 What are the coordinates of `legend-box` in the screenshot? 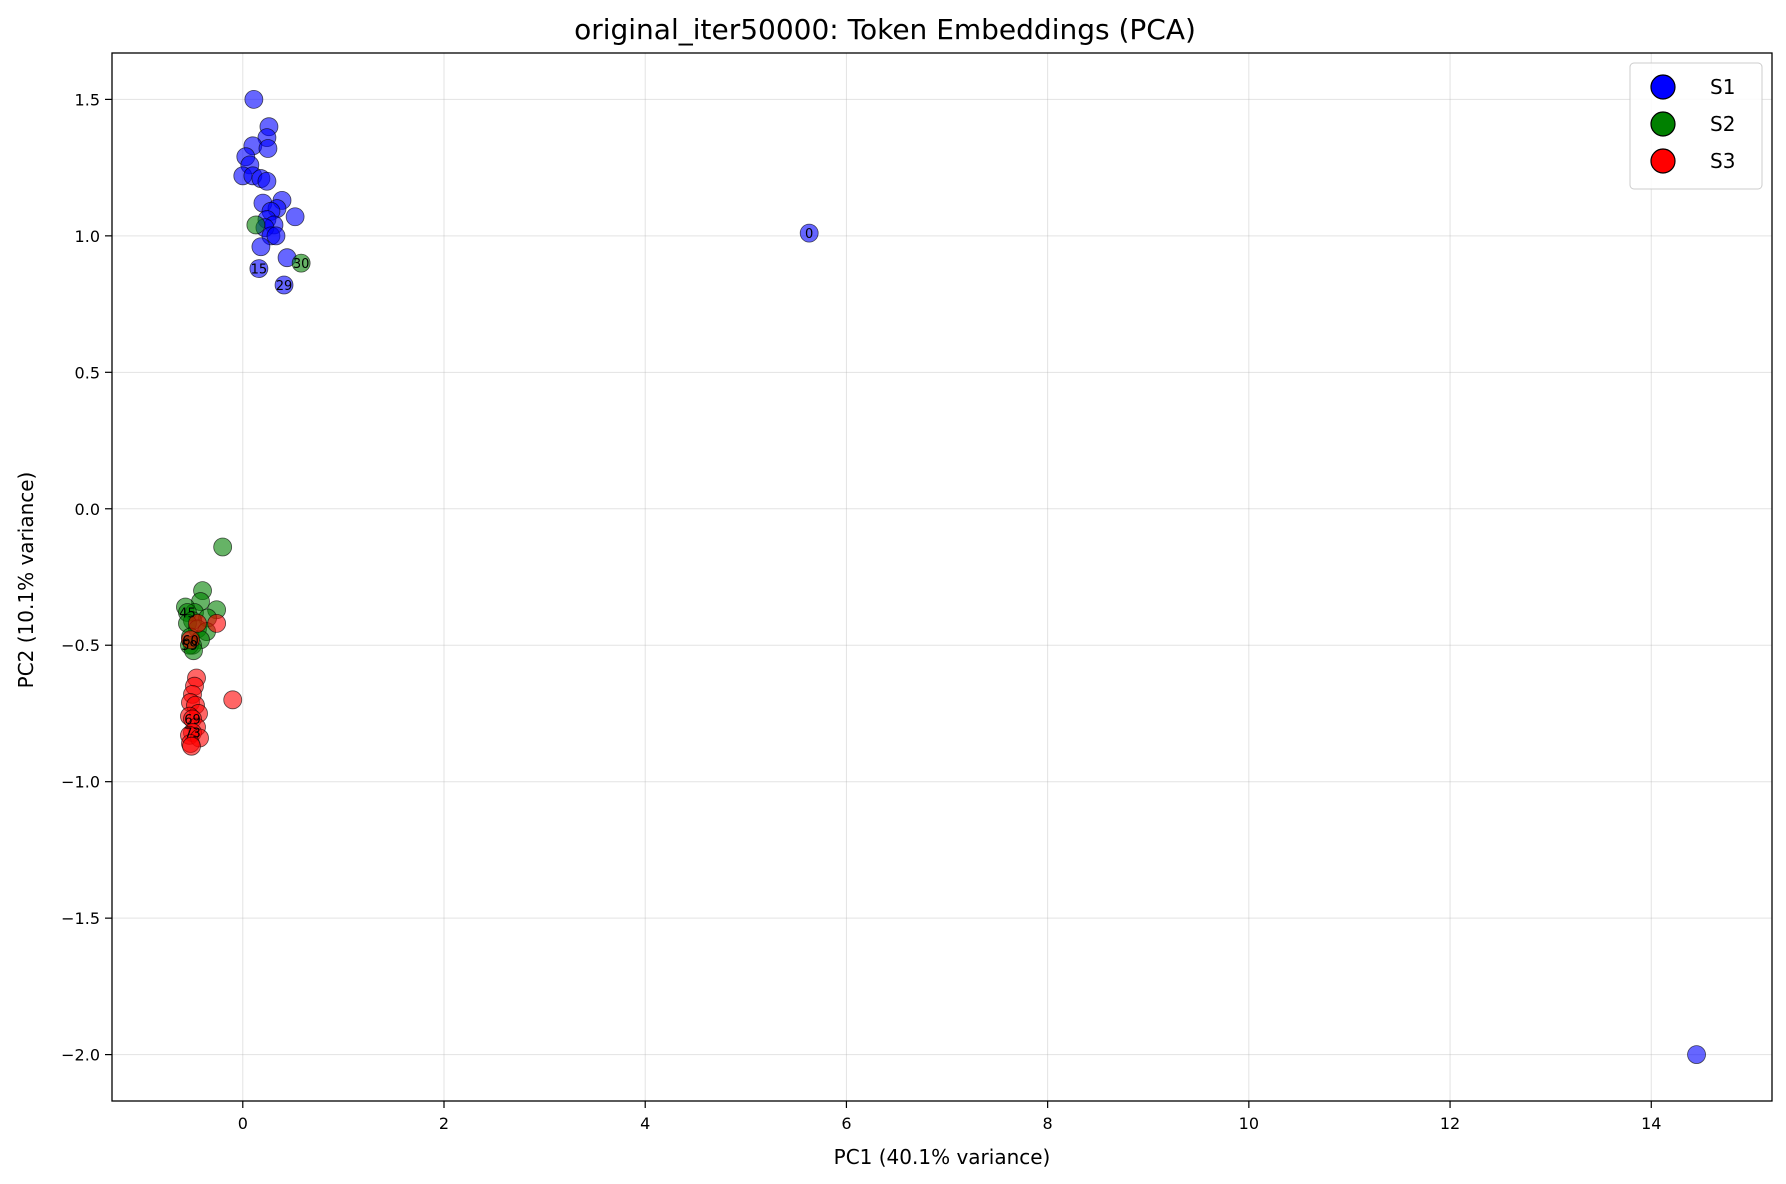 It's located at (1696, 126).